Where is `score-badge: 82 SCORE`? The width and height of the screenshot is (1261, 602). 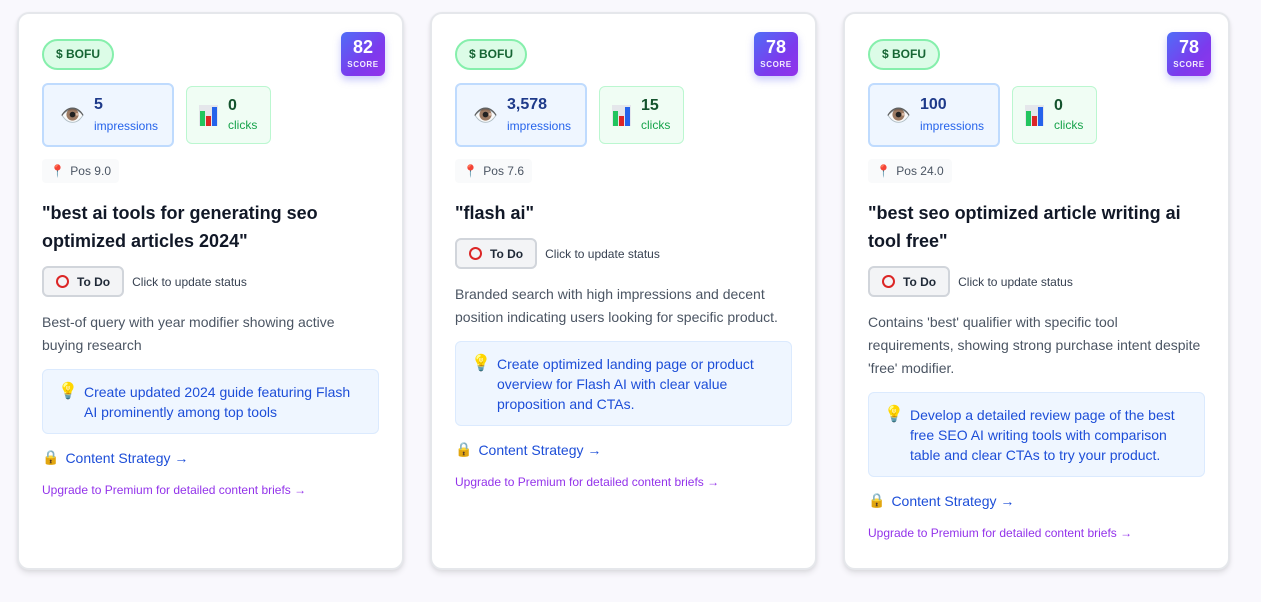
score-badge: 82 SCORE is located at coordinates (363, 54).